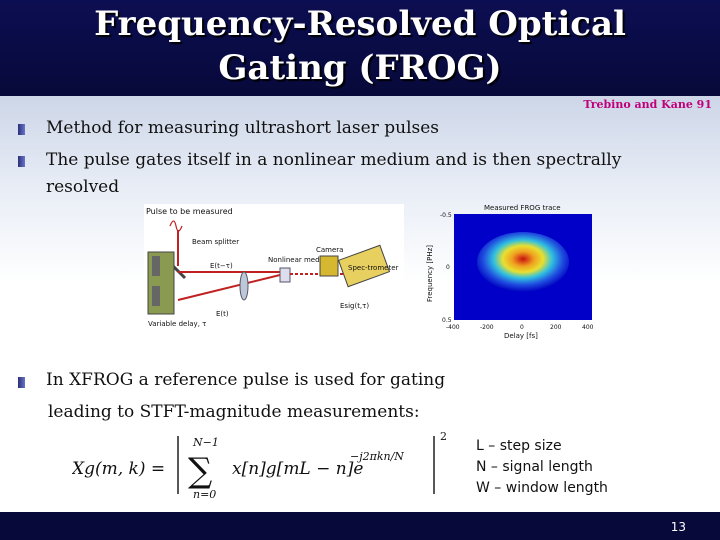  I want to click on x-ticks: -400 -200 0 200 400, so click(520, 327).